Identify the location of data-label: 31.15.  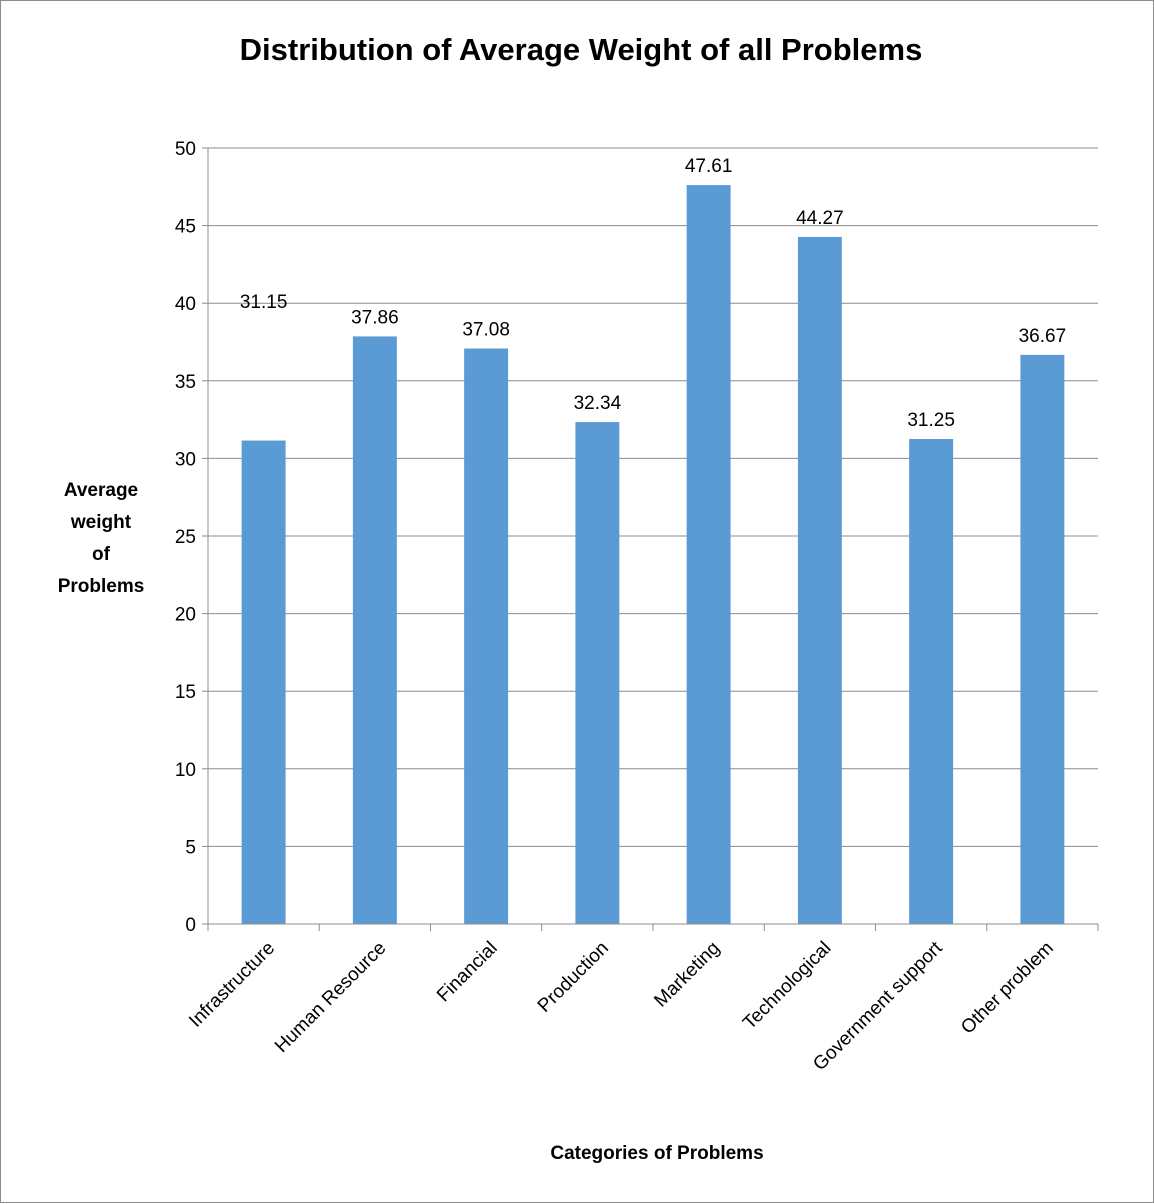
(264, 302).